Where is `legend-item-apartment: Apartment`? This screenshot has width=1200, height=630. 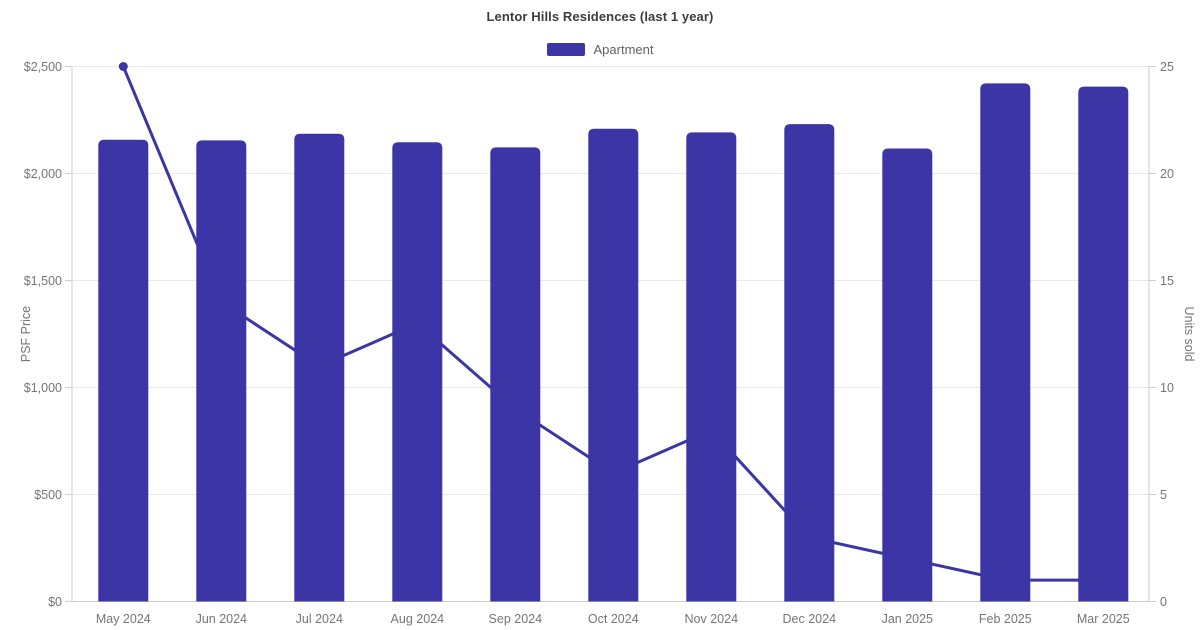
legend-item-apartment: Apartment is located at coordinates (600, 49).